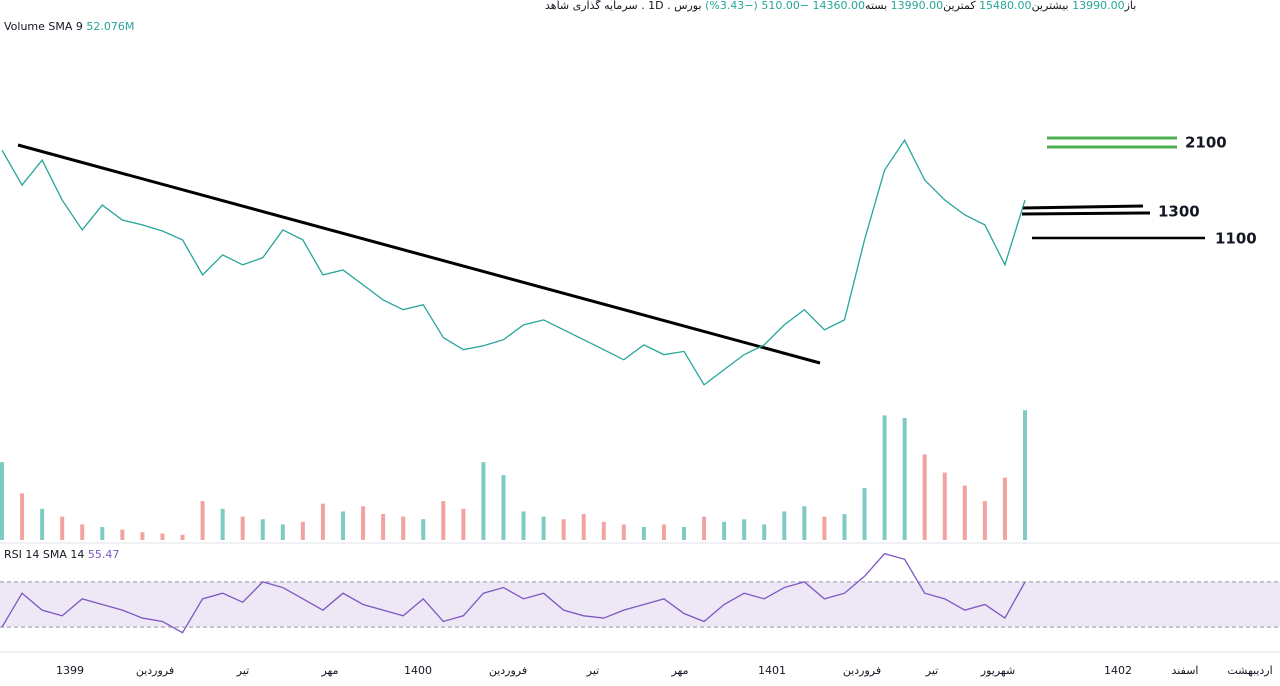  I want to click on close-label: بسته, so click(876, 6).